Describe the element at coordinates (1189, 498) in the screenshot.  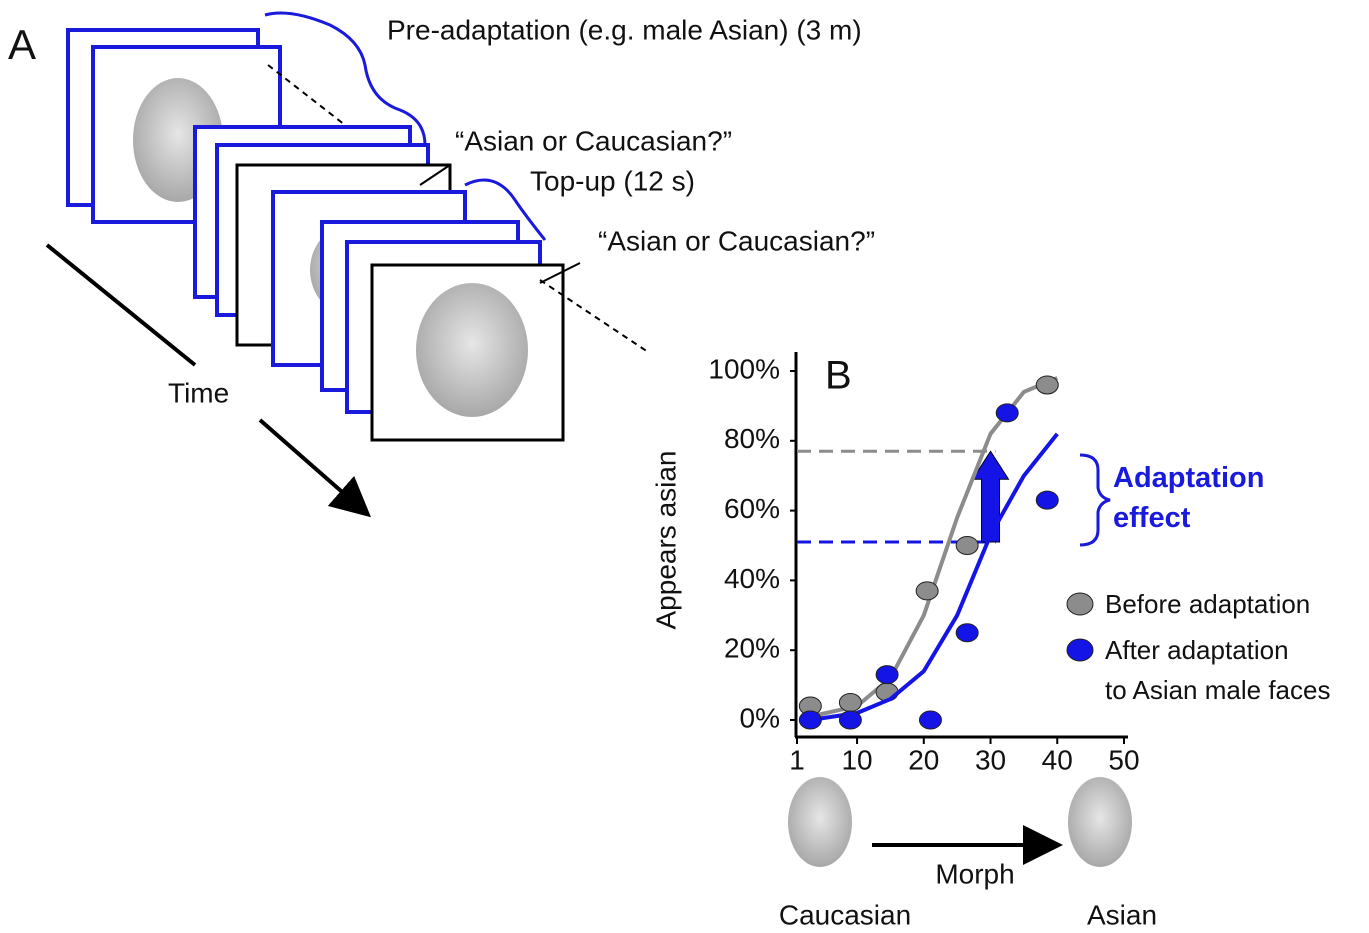
I see `annotation: Adaptation effect` at that location.